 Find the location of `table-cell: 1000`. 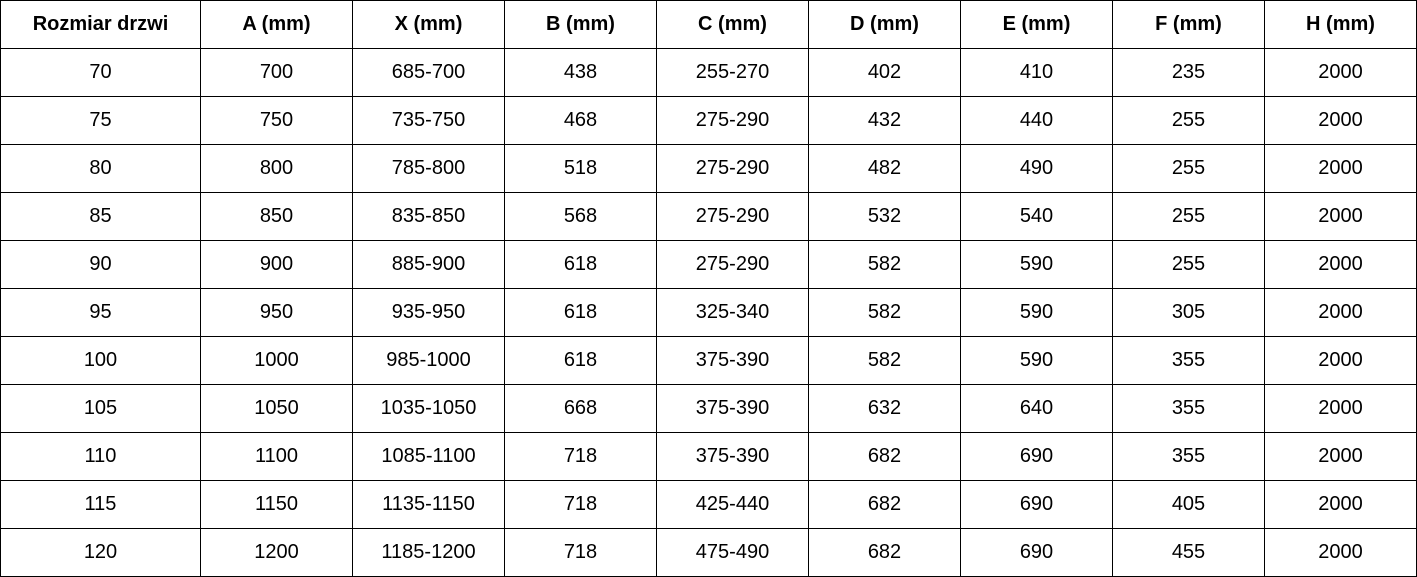

table-cell: 1000 is located at coordinates (276, 360).